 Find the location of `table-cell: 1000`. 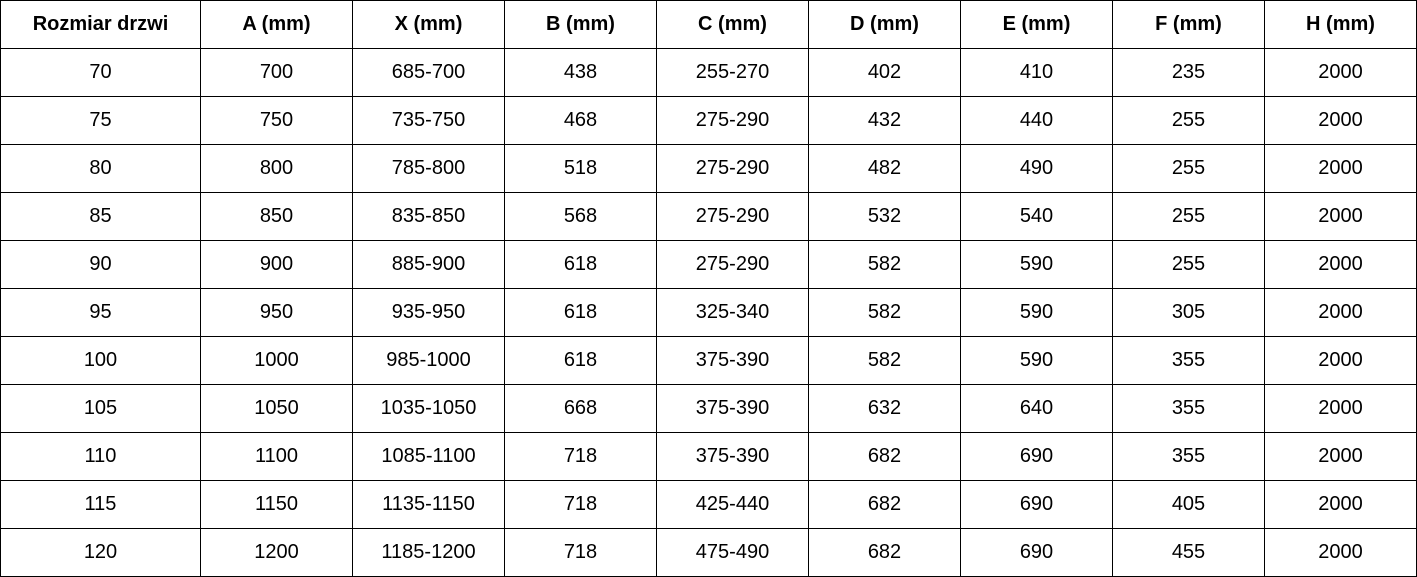

table-cell: 1000 is located at coordinates (276, 360).